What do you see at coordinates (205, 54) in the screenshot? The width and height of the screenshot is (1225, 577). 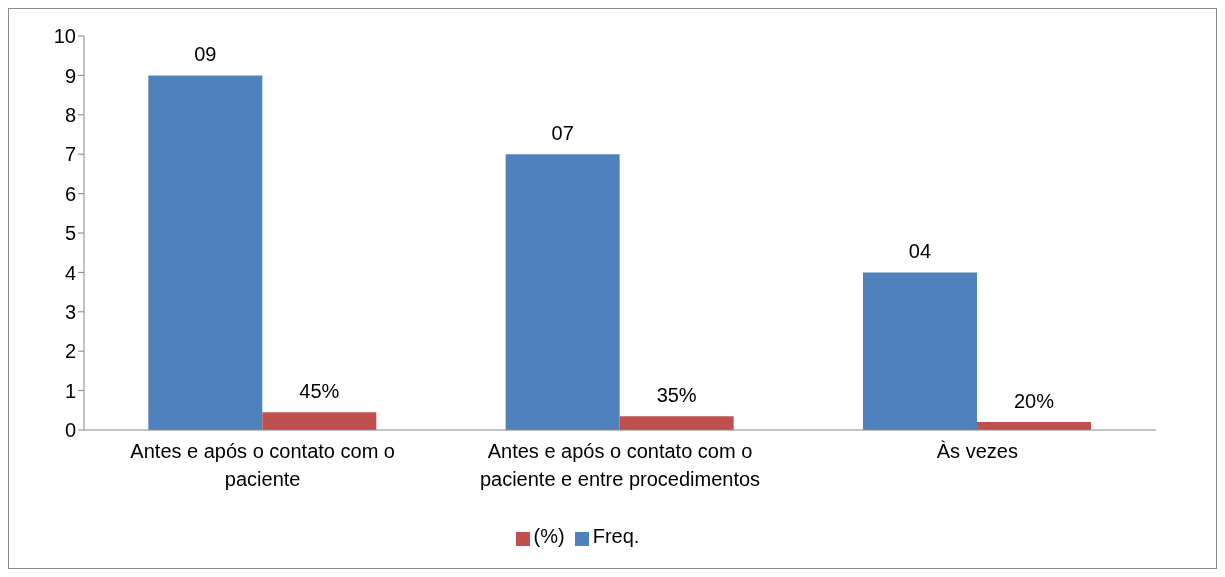 I see `data-label: 09` at bounding box center [205, 54].